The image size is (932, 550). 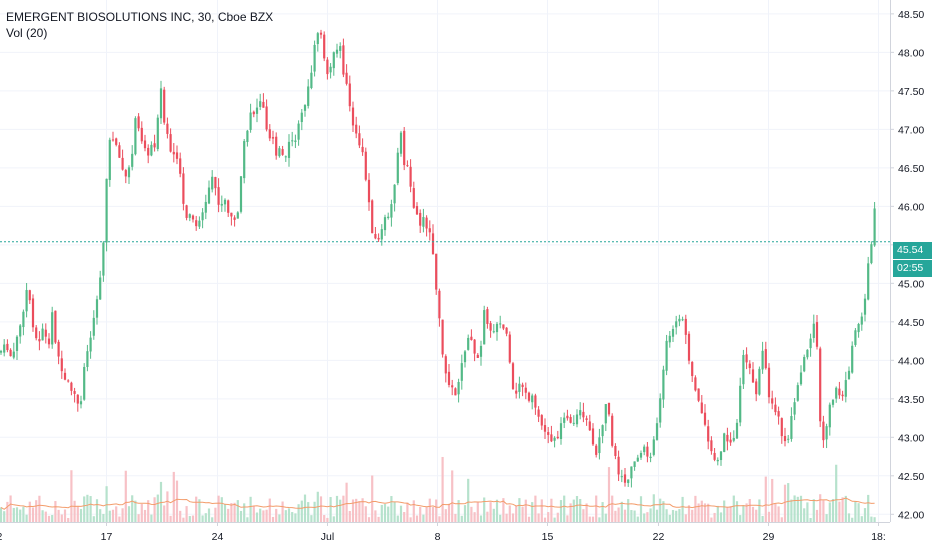 I want to click on price-tick-label: 42.00, so click(x=911, y=515).